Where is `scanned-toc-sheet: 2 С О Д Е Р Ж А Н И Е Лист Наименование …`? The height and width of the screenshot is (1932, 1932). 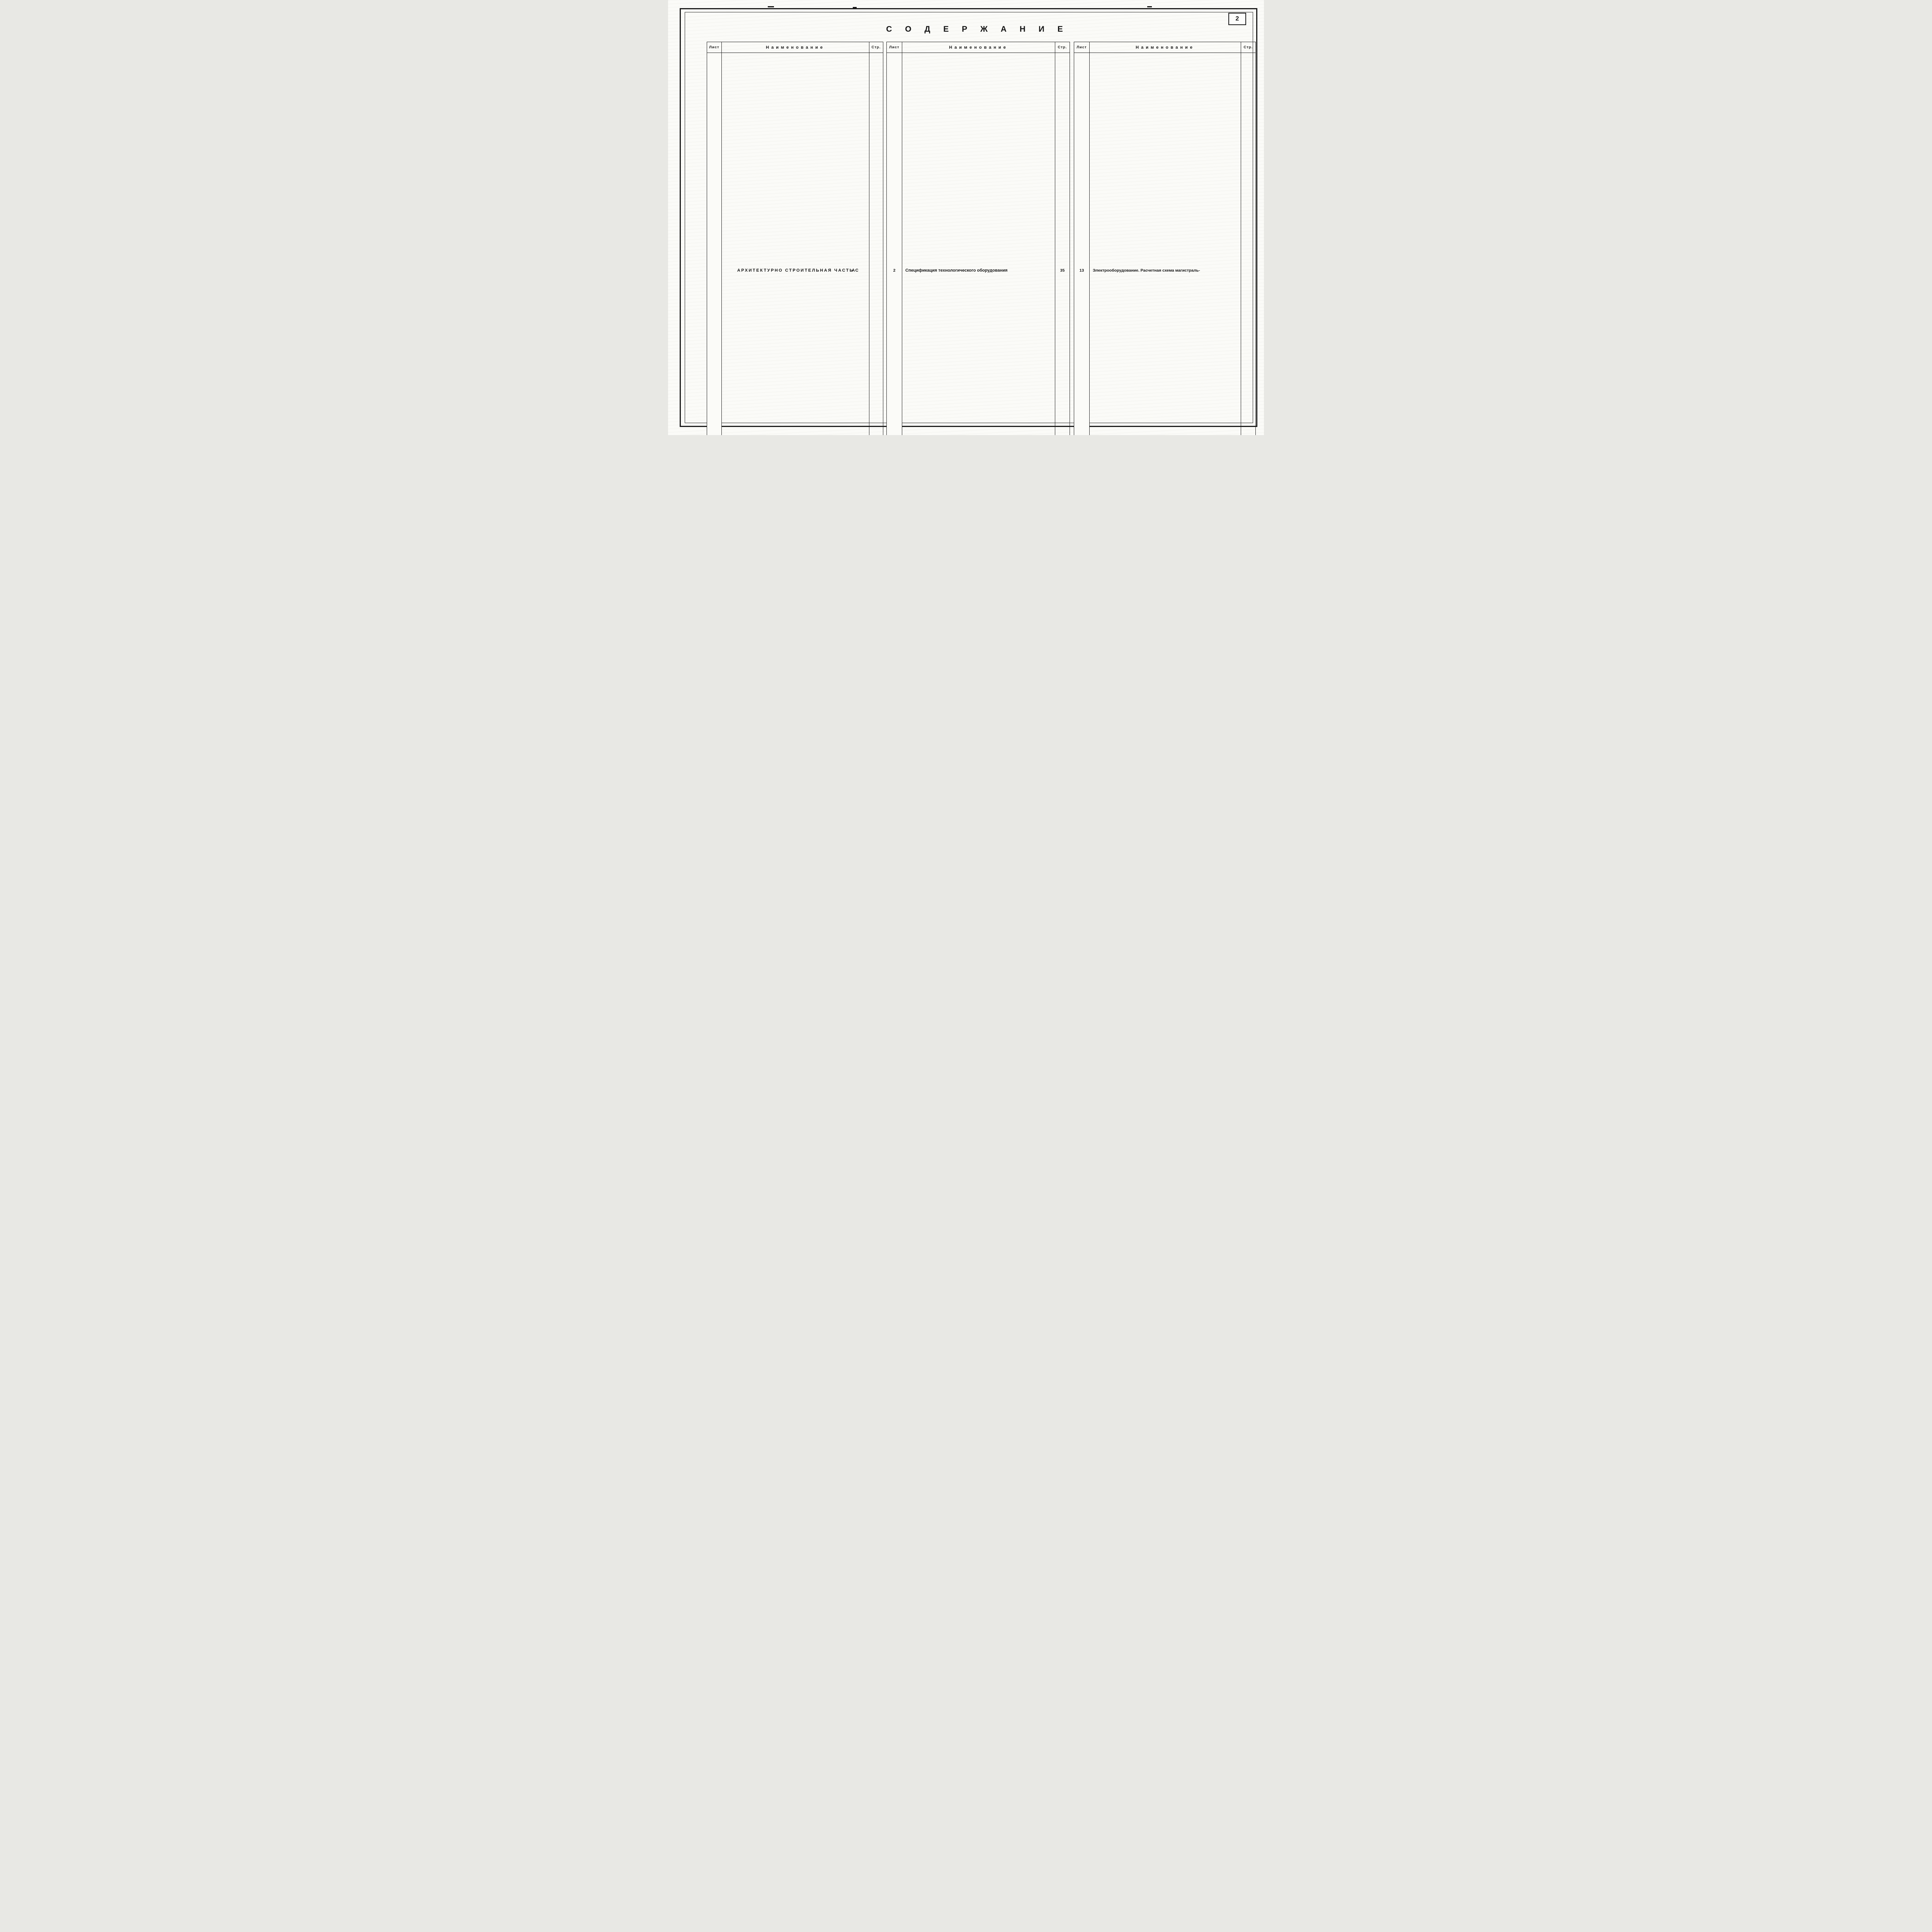 scanned-toc-sheet: 2 С О Д Е Р Ж А Н И Е Лист Наименование … is located at coordinates (966, 218).